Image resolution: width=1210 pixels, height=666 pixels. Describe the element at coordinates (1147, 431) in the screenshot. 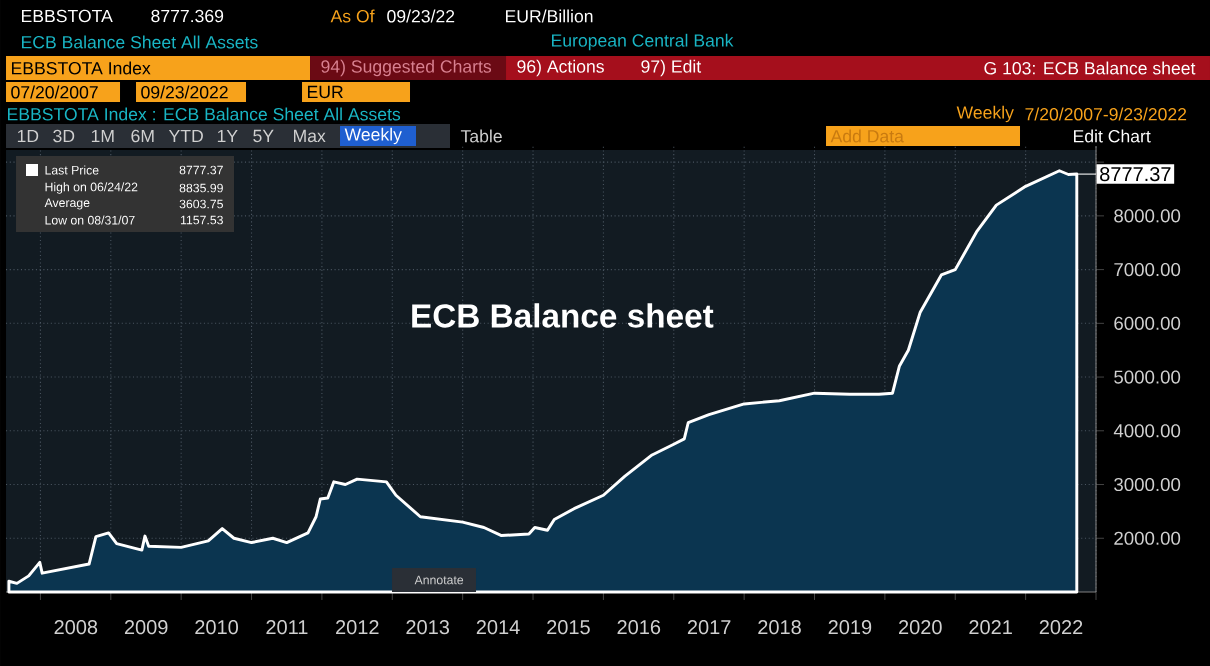

I see `y-tick-label: 4000.00` at that location.